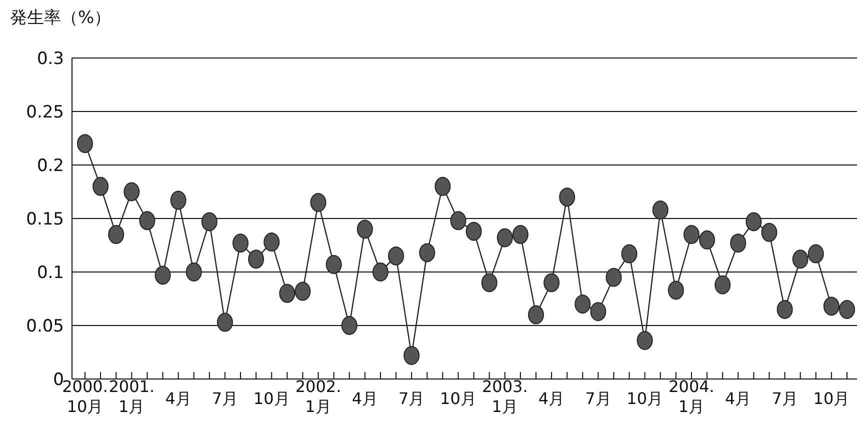 The image size is (863, 447). I want to click on y-tick-label: 0, so click(58, 380).